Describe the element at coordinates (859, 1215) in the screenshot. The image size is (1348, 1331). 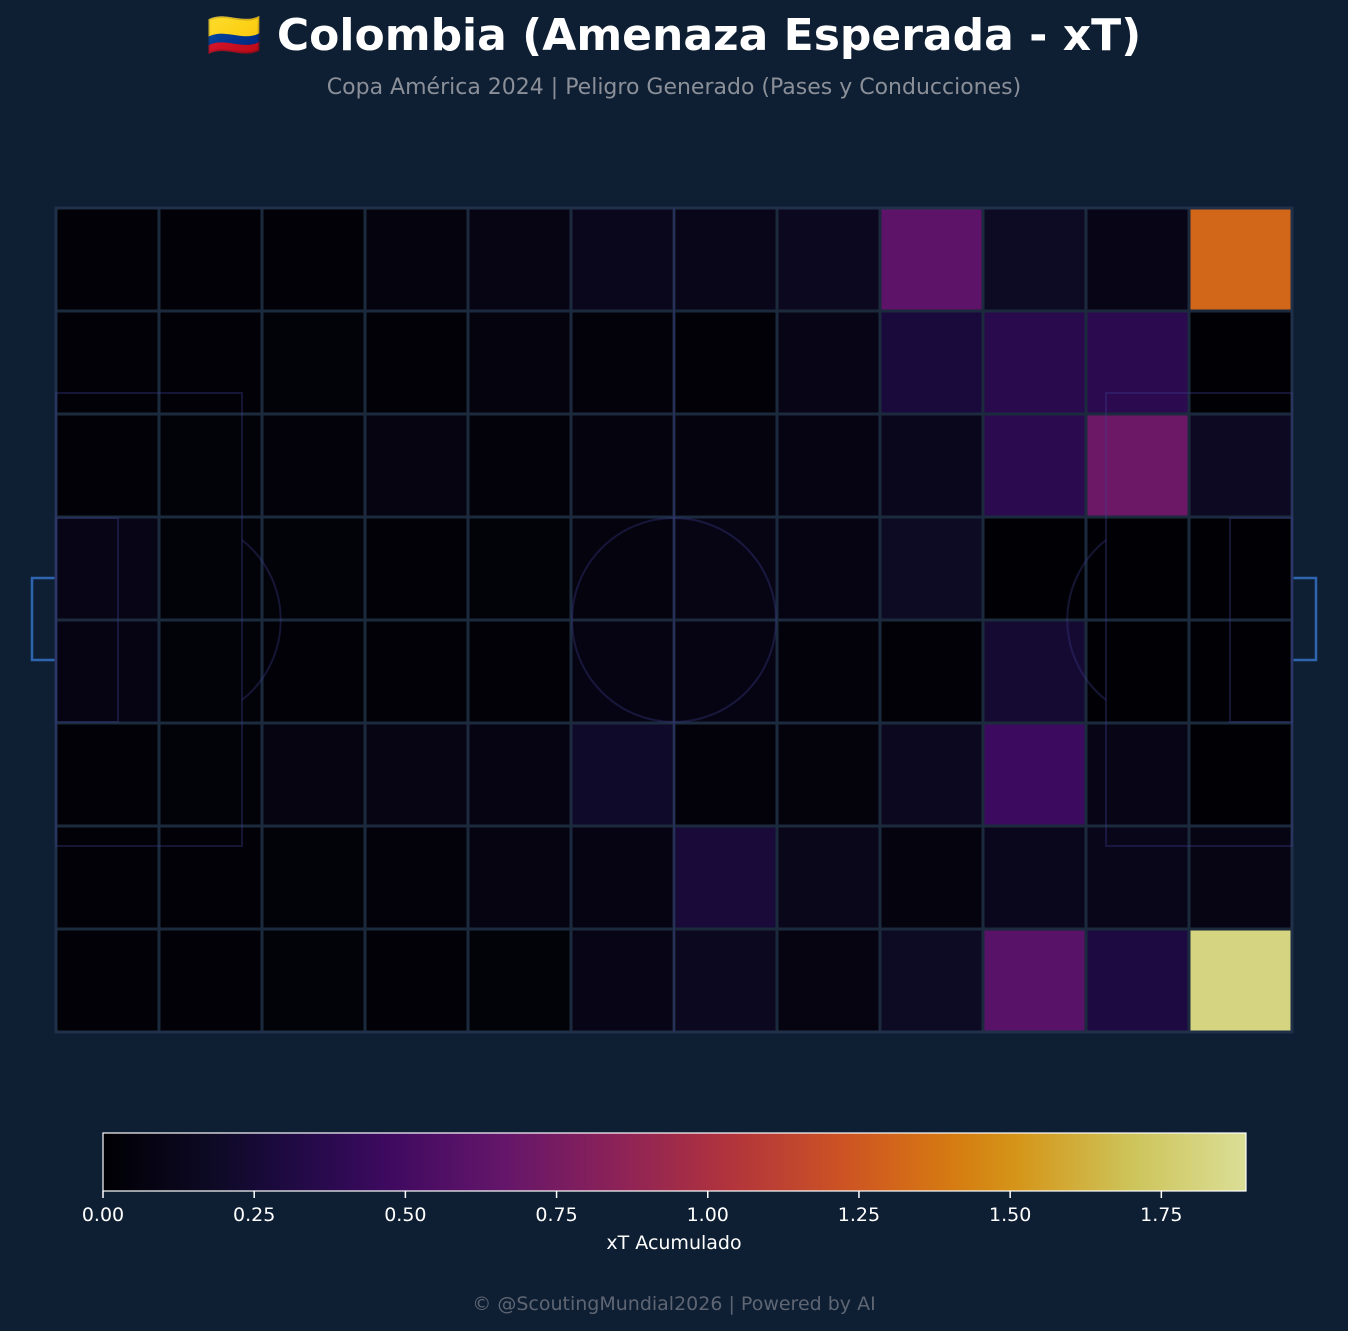
I see `colorbar-tick-label: 1.25` at that location.